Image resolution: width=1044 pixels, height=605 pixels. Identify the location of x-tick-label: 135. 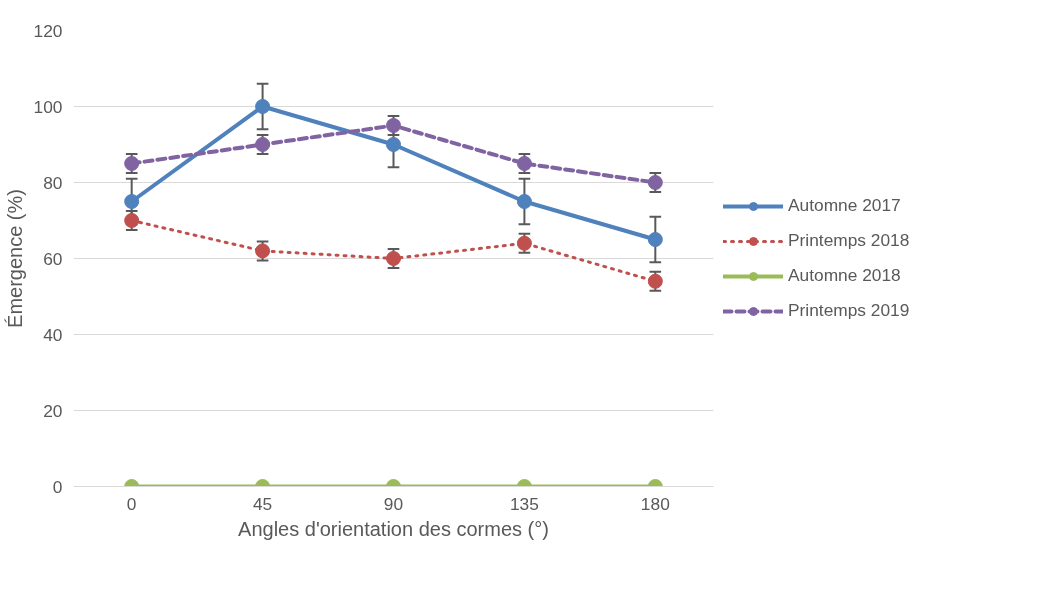
(524, 503).